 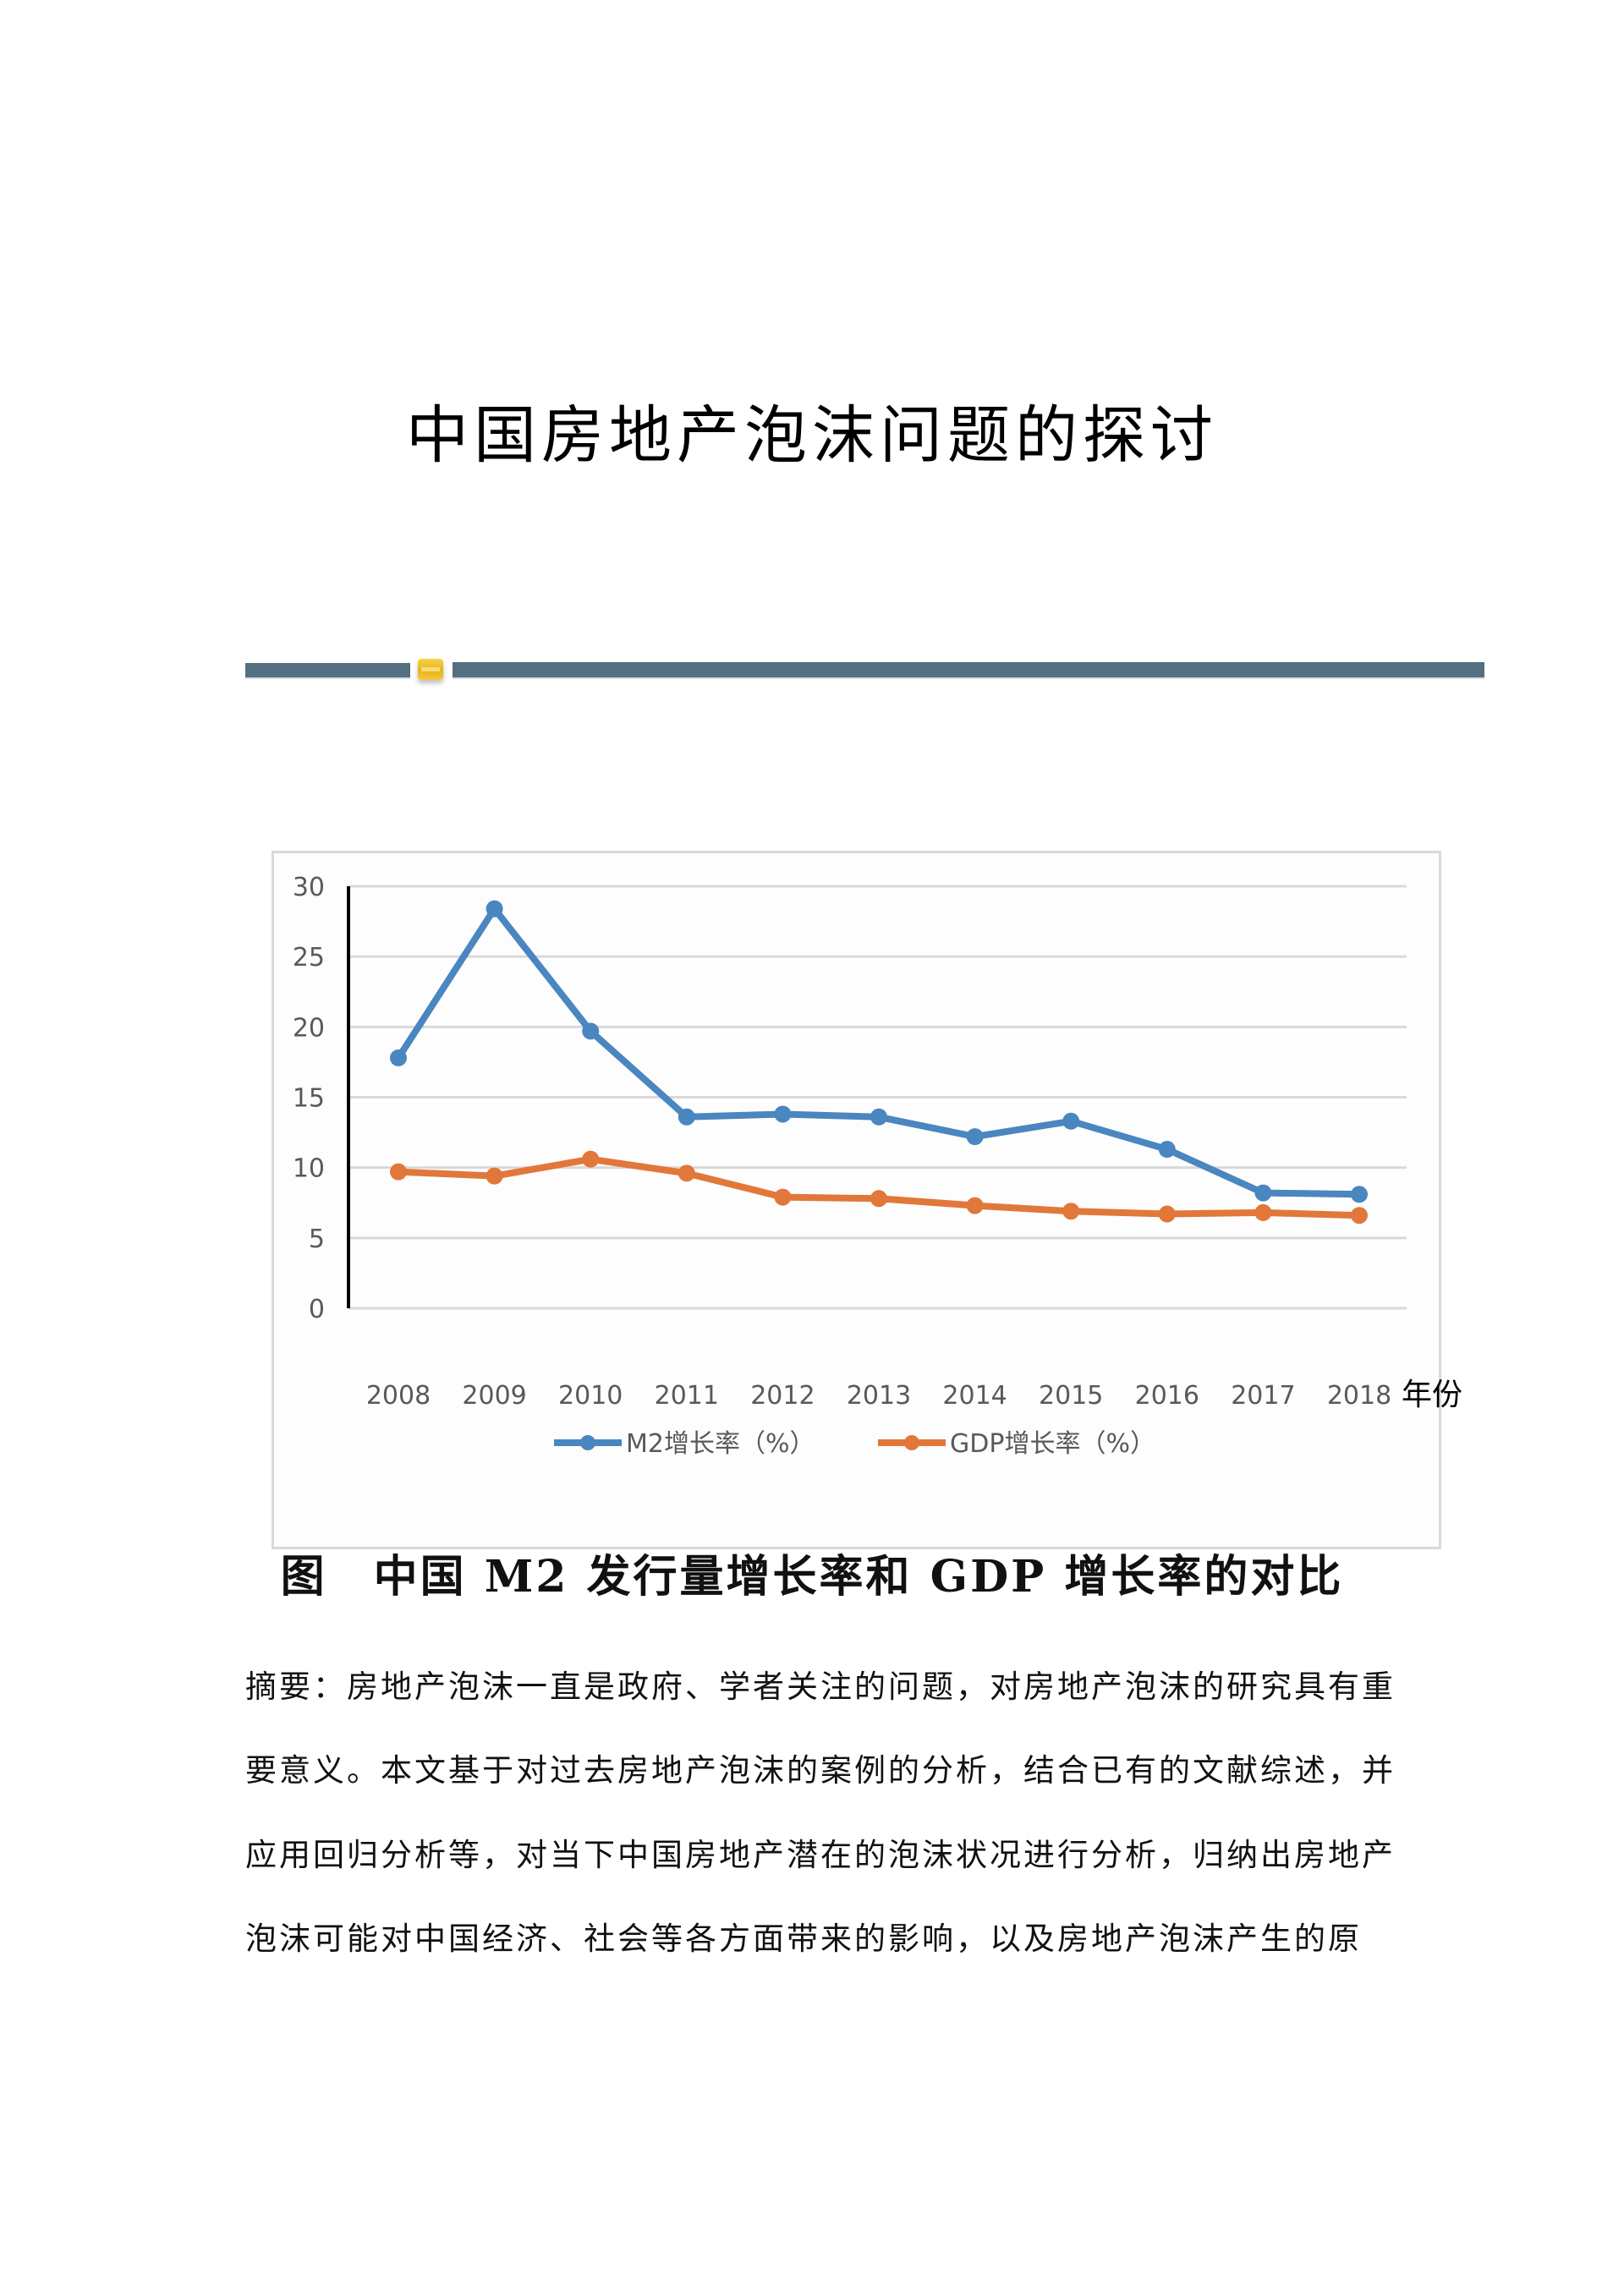 I want to click on x-tick-label: 2017, so click(x=1263, y=1396).